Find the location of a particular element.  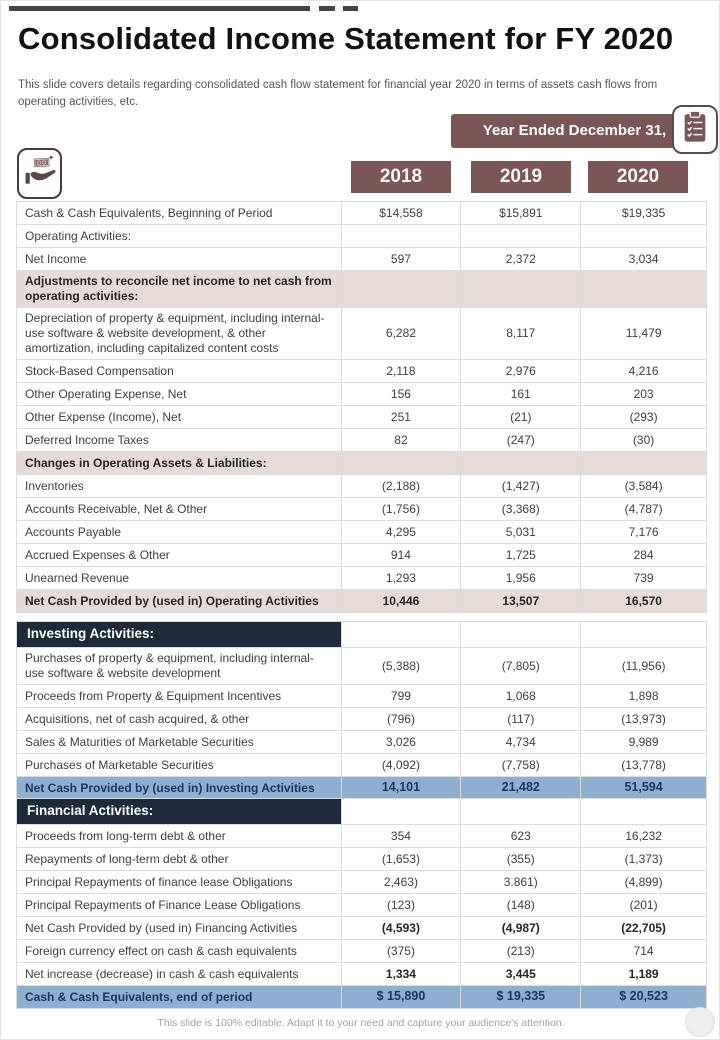

column-header-2018: 2018 is located at coordinates (401, 177).